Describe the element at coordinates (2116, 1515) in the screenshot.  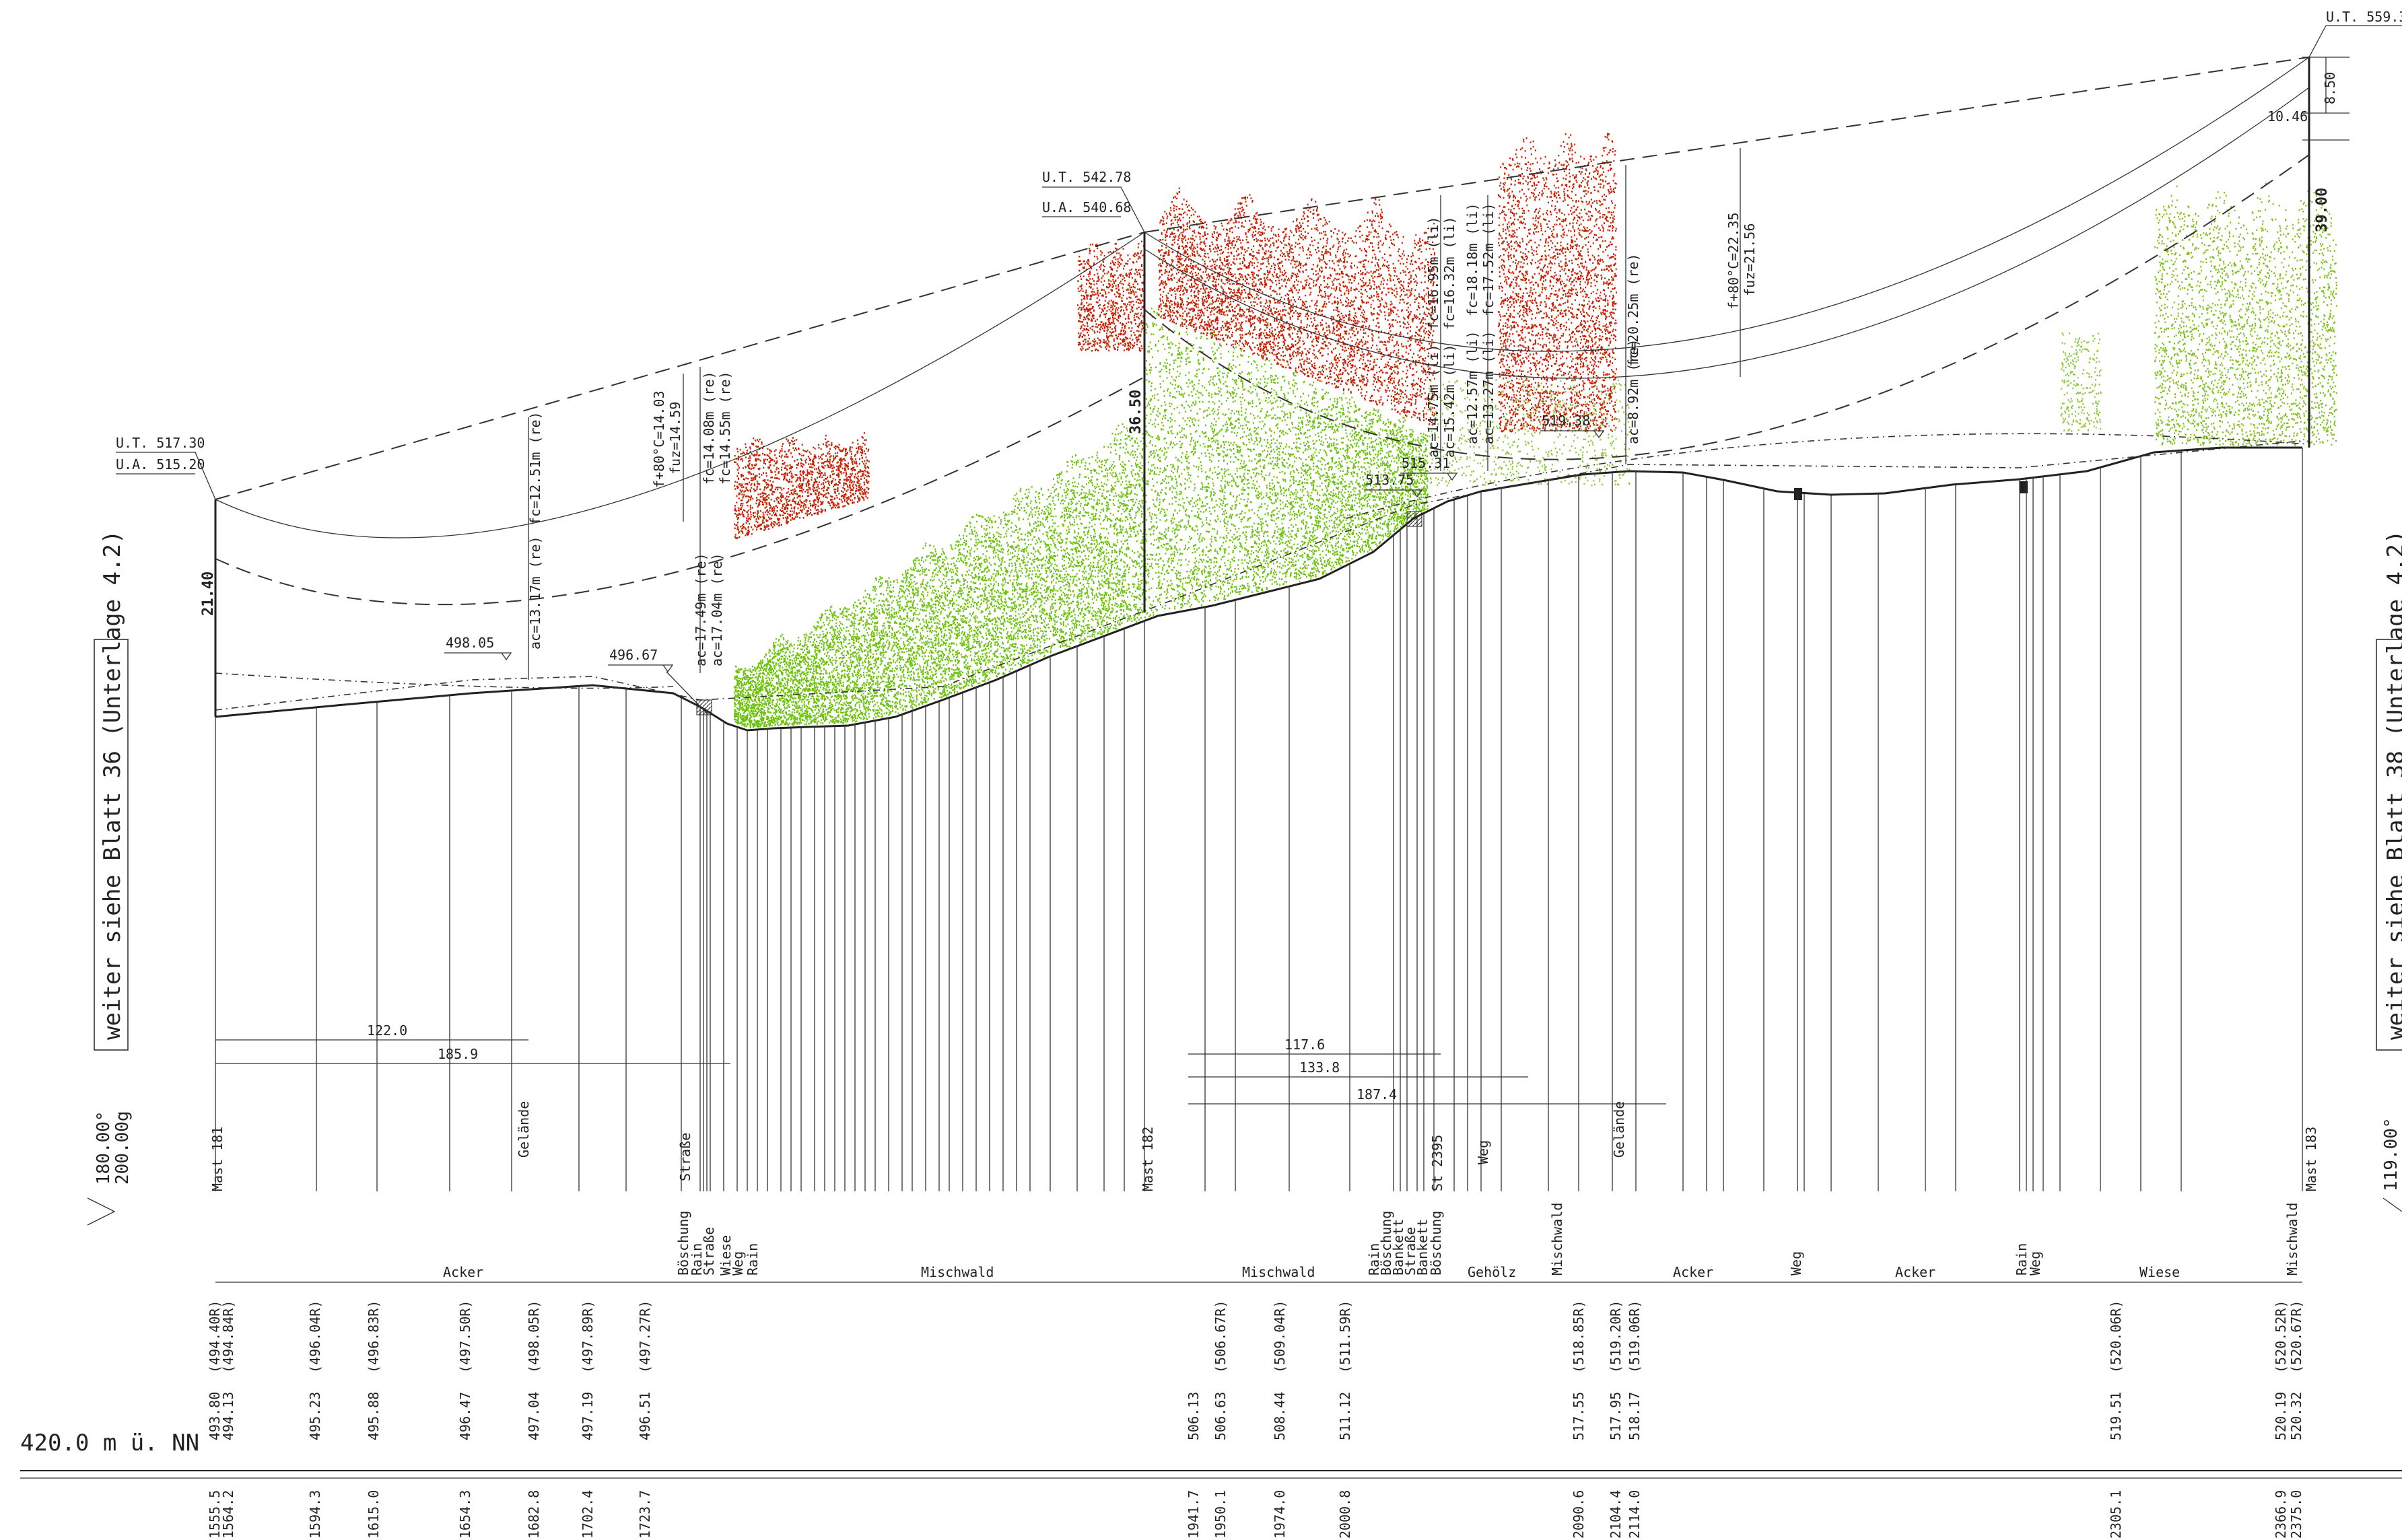
I see `row-station: 2305.1` at that location.